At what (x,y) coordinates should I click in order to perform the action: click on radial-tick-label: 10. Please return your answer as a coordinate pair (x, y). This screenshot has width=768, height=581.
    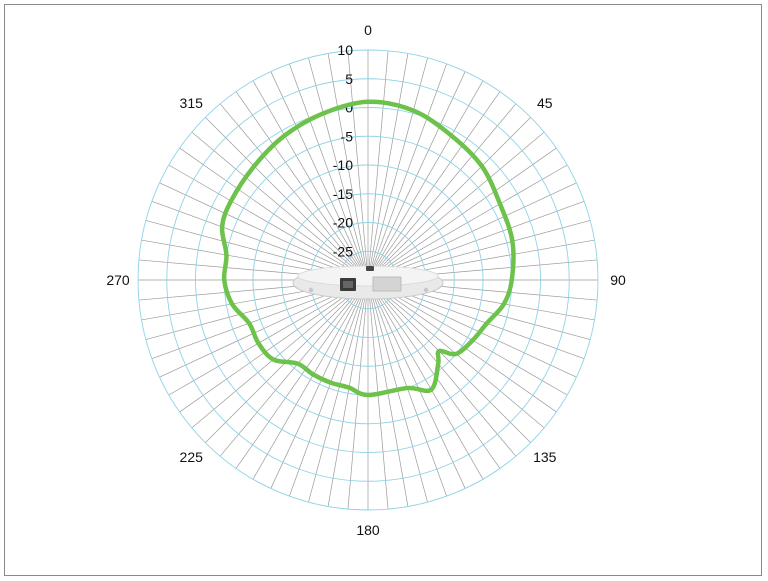
    Looking at the image, I should click on (345, 50).